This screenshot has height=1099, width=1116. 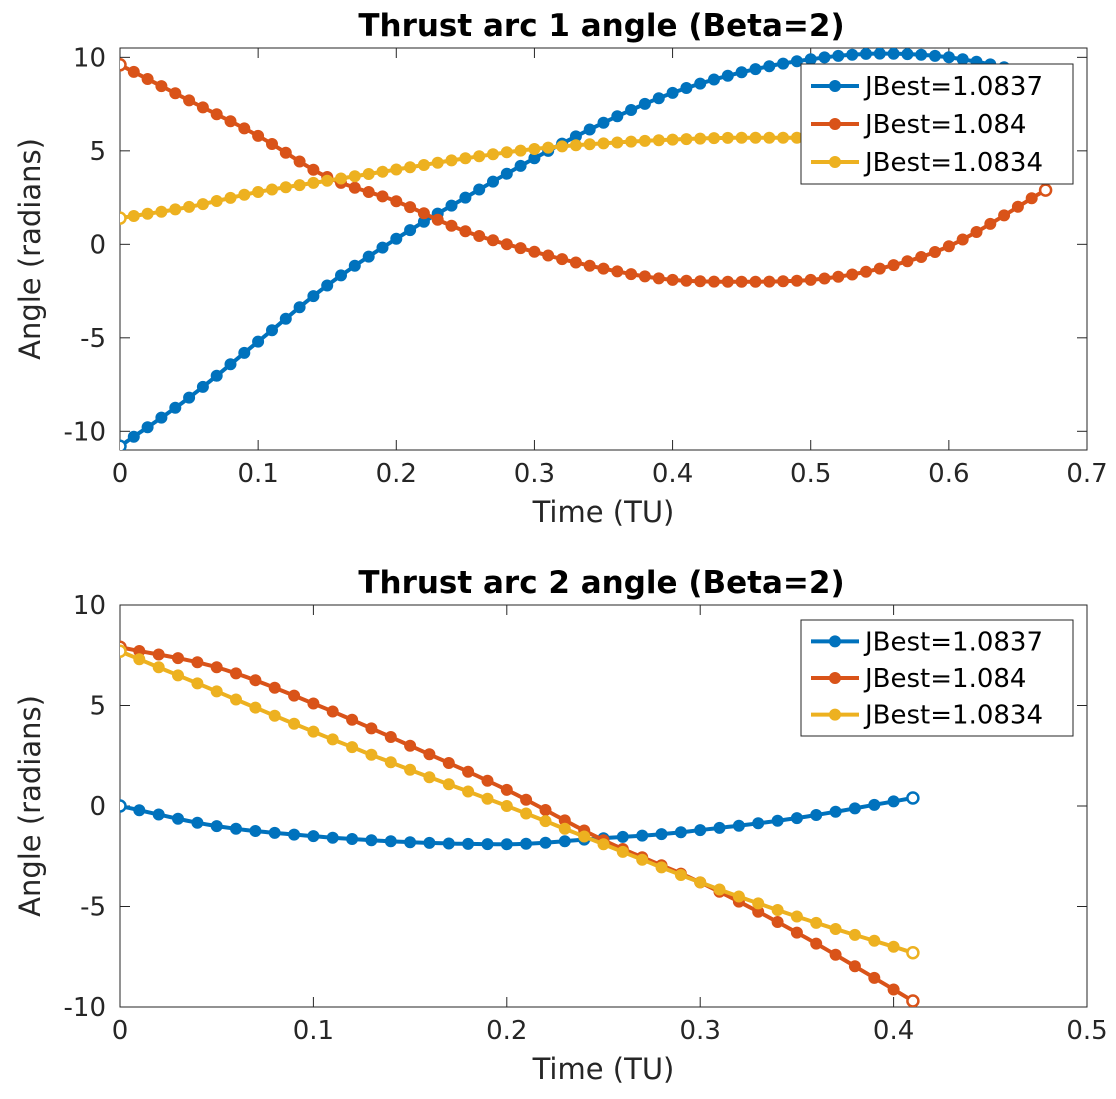 I want to click on legend-label: JBest=1.084, so click(x=944, y=679).